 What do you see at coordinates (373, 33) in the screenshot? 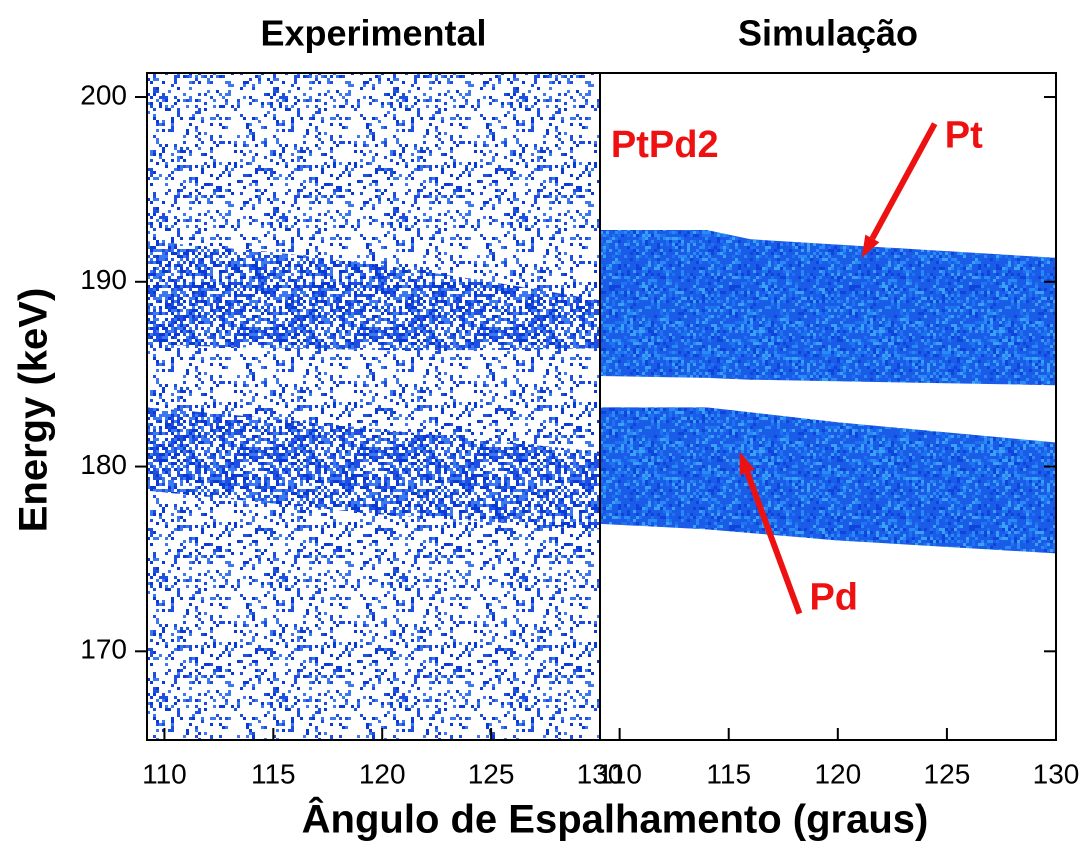
I see `panel-title: Experimental` at bounding box center [373, 33].